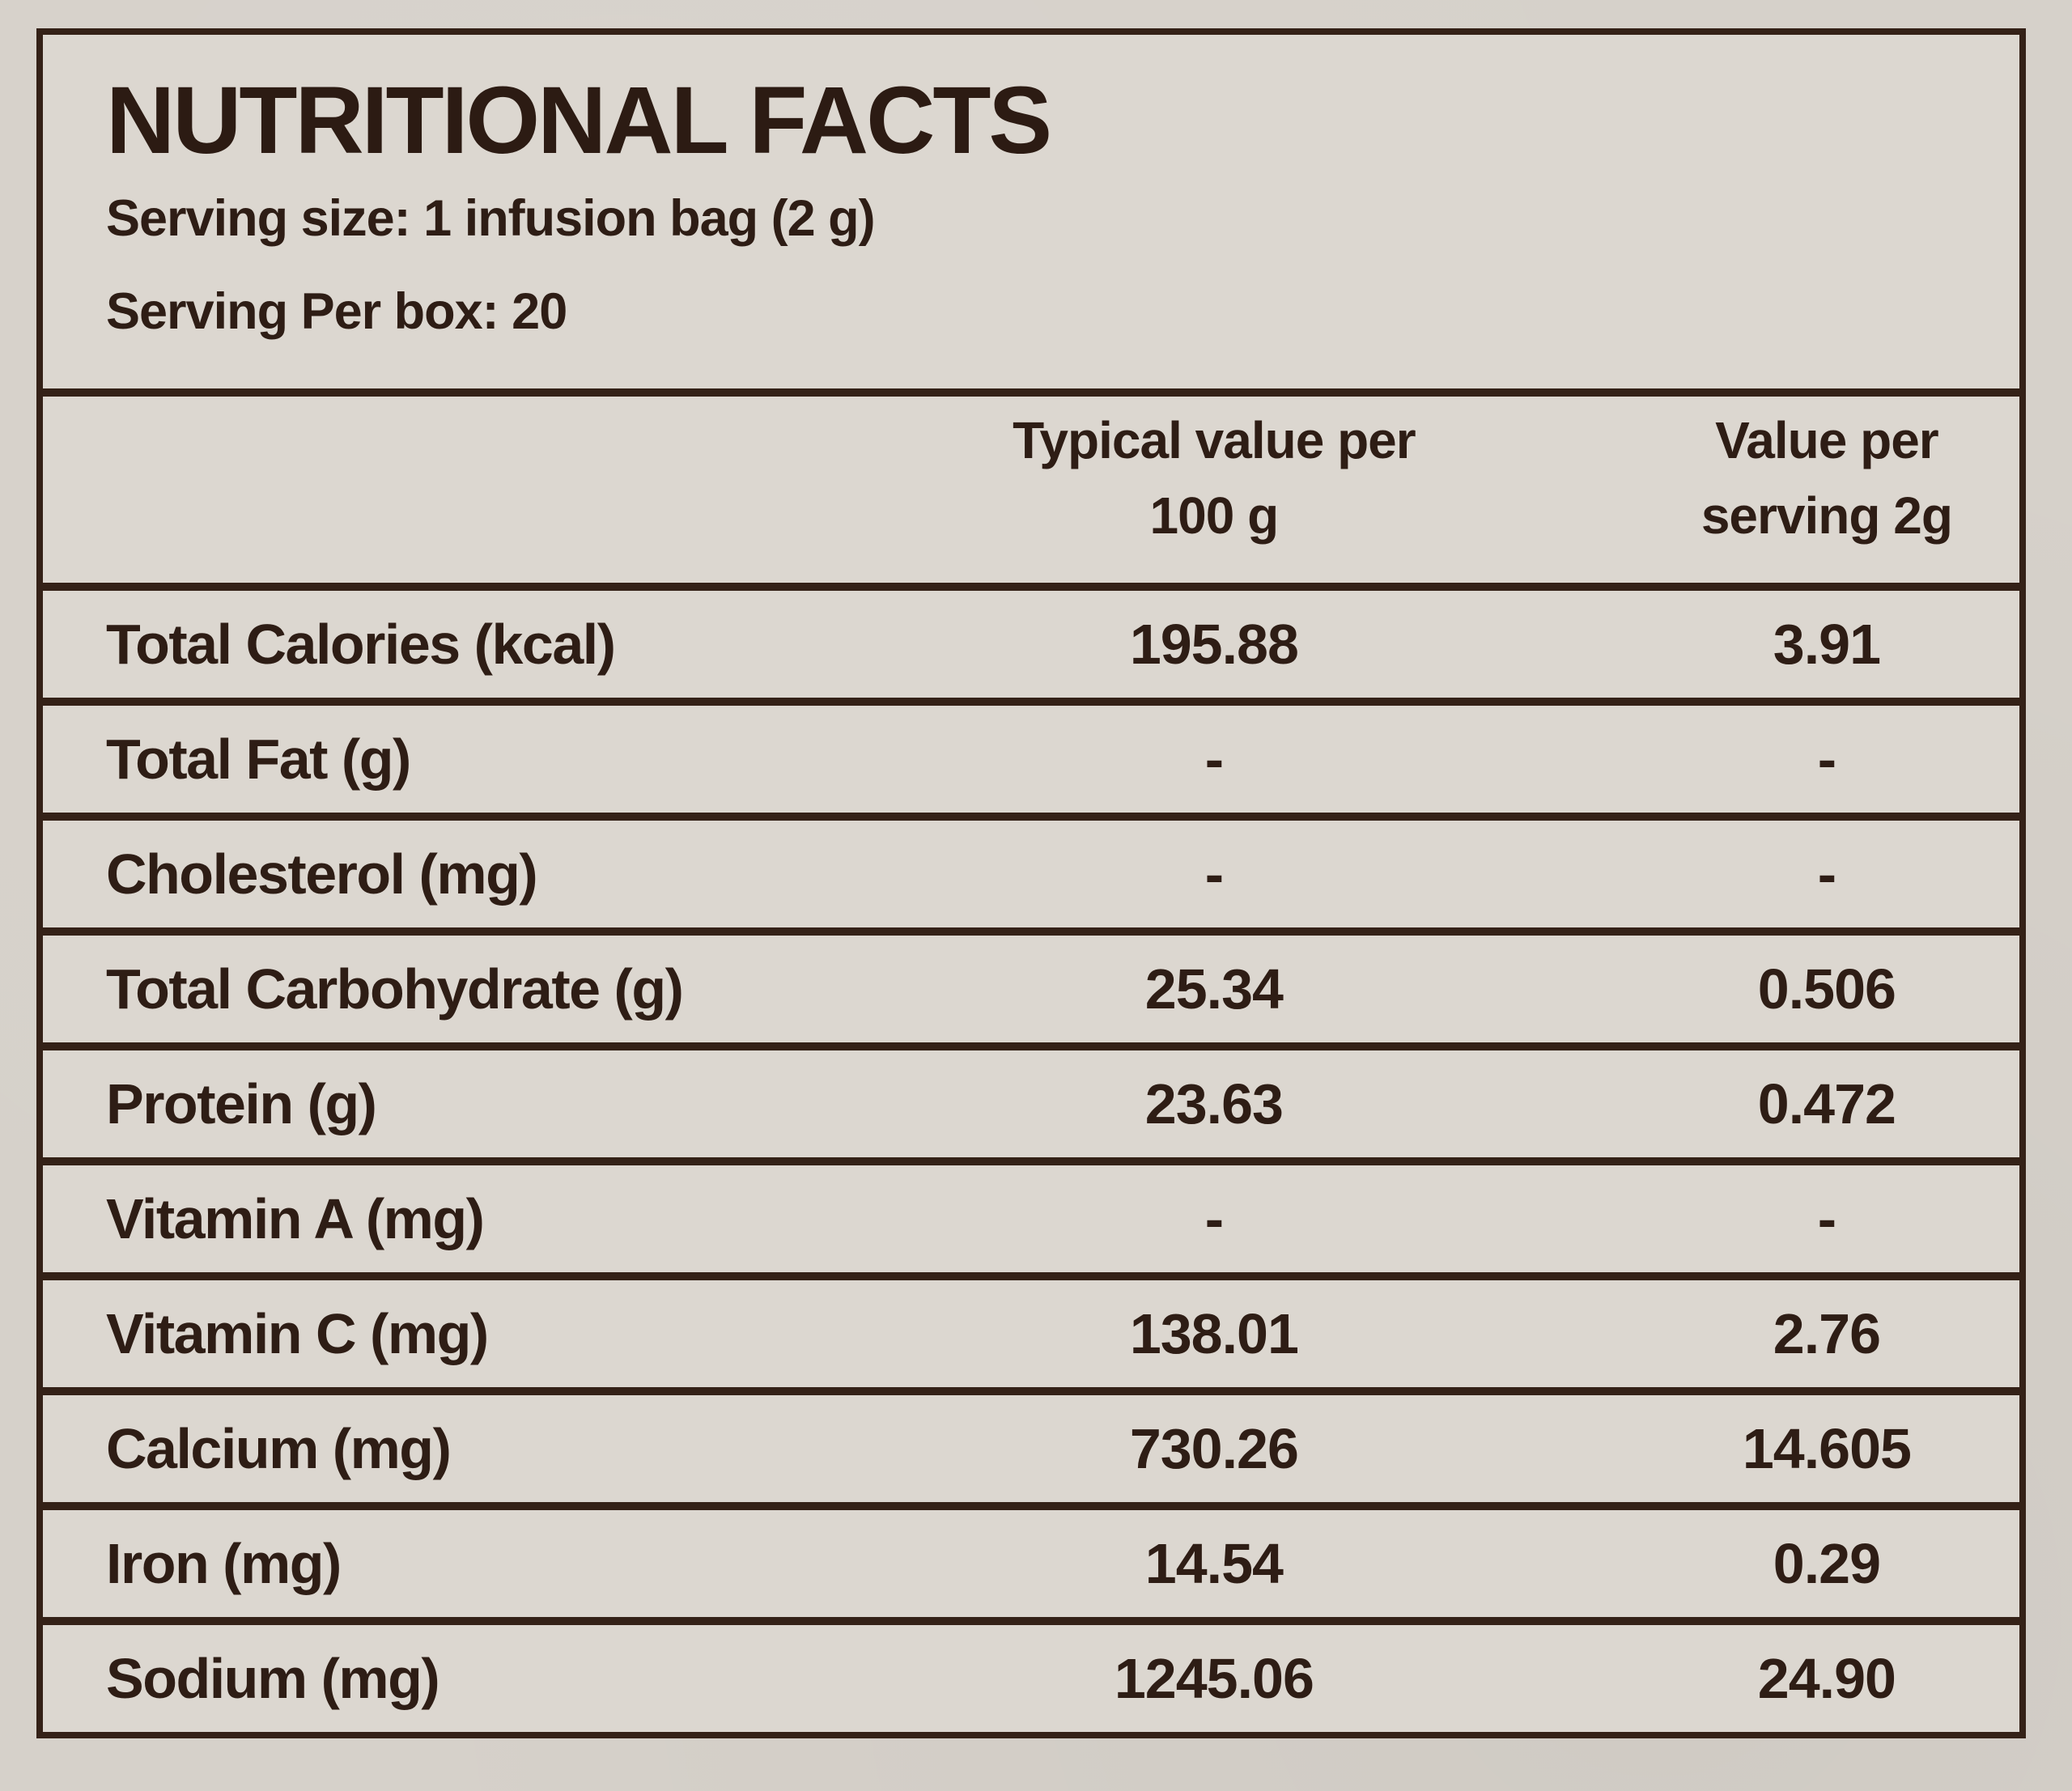 The image size is (2072, 1791). Describe the element at coordinates (1214, 515) in the screenshot. I see `column-header-per-100g-line2: 100 g` at that location.